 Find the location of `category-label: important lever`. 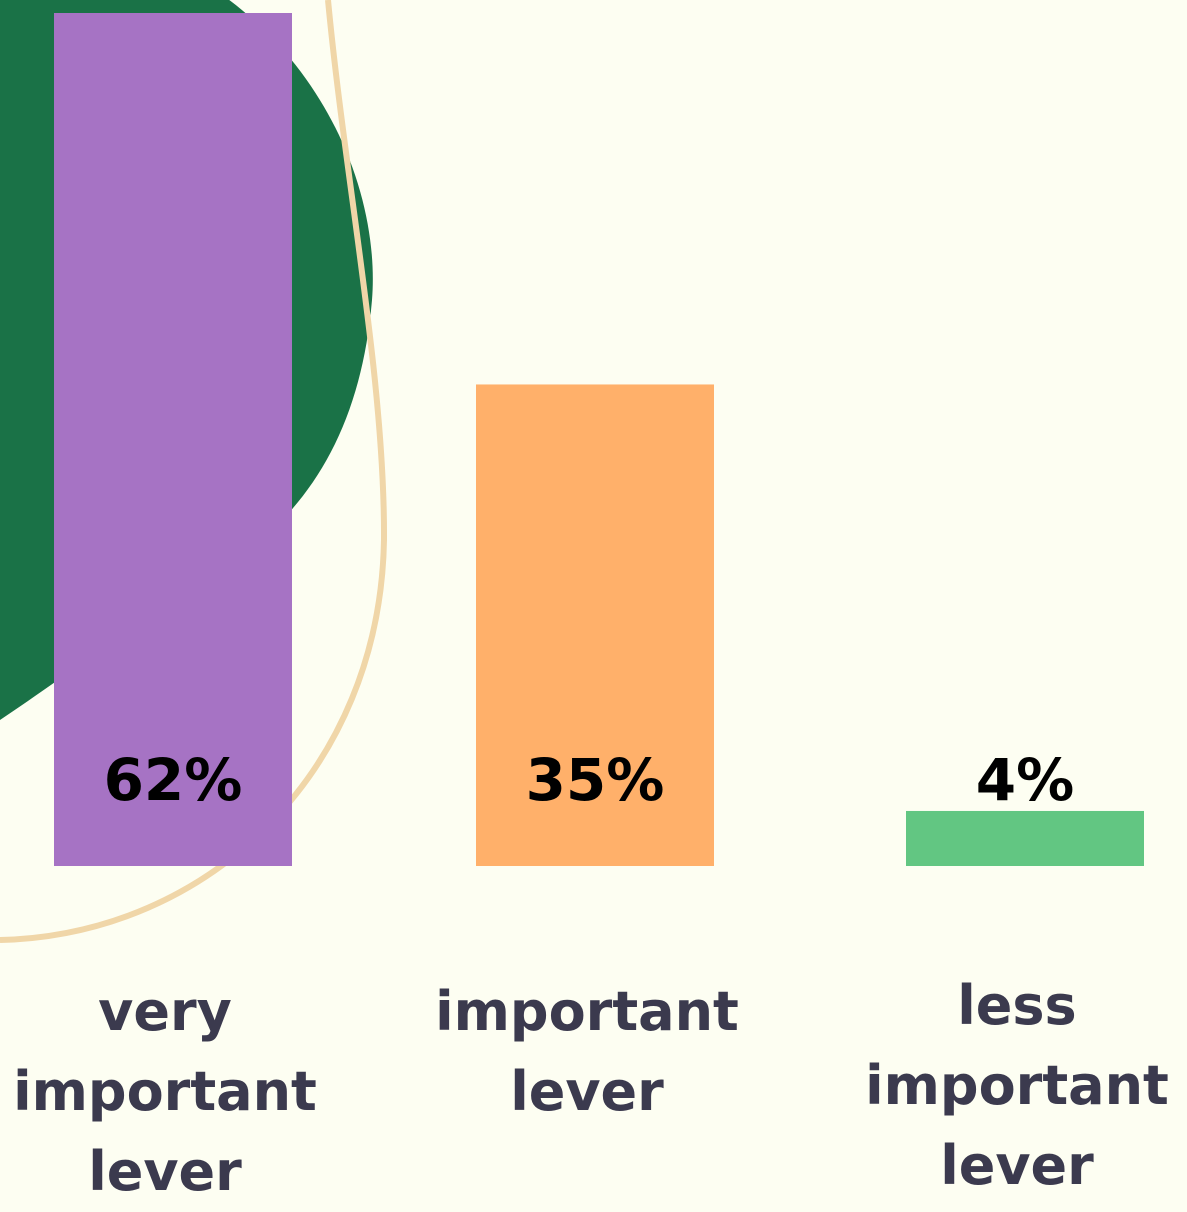

category-label: important lever is located at coordinates (587, 1051).